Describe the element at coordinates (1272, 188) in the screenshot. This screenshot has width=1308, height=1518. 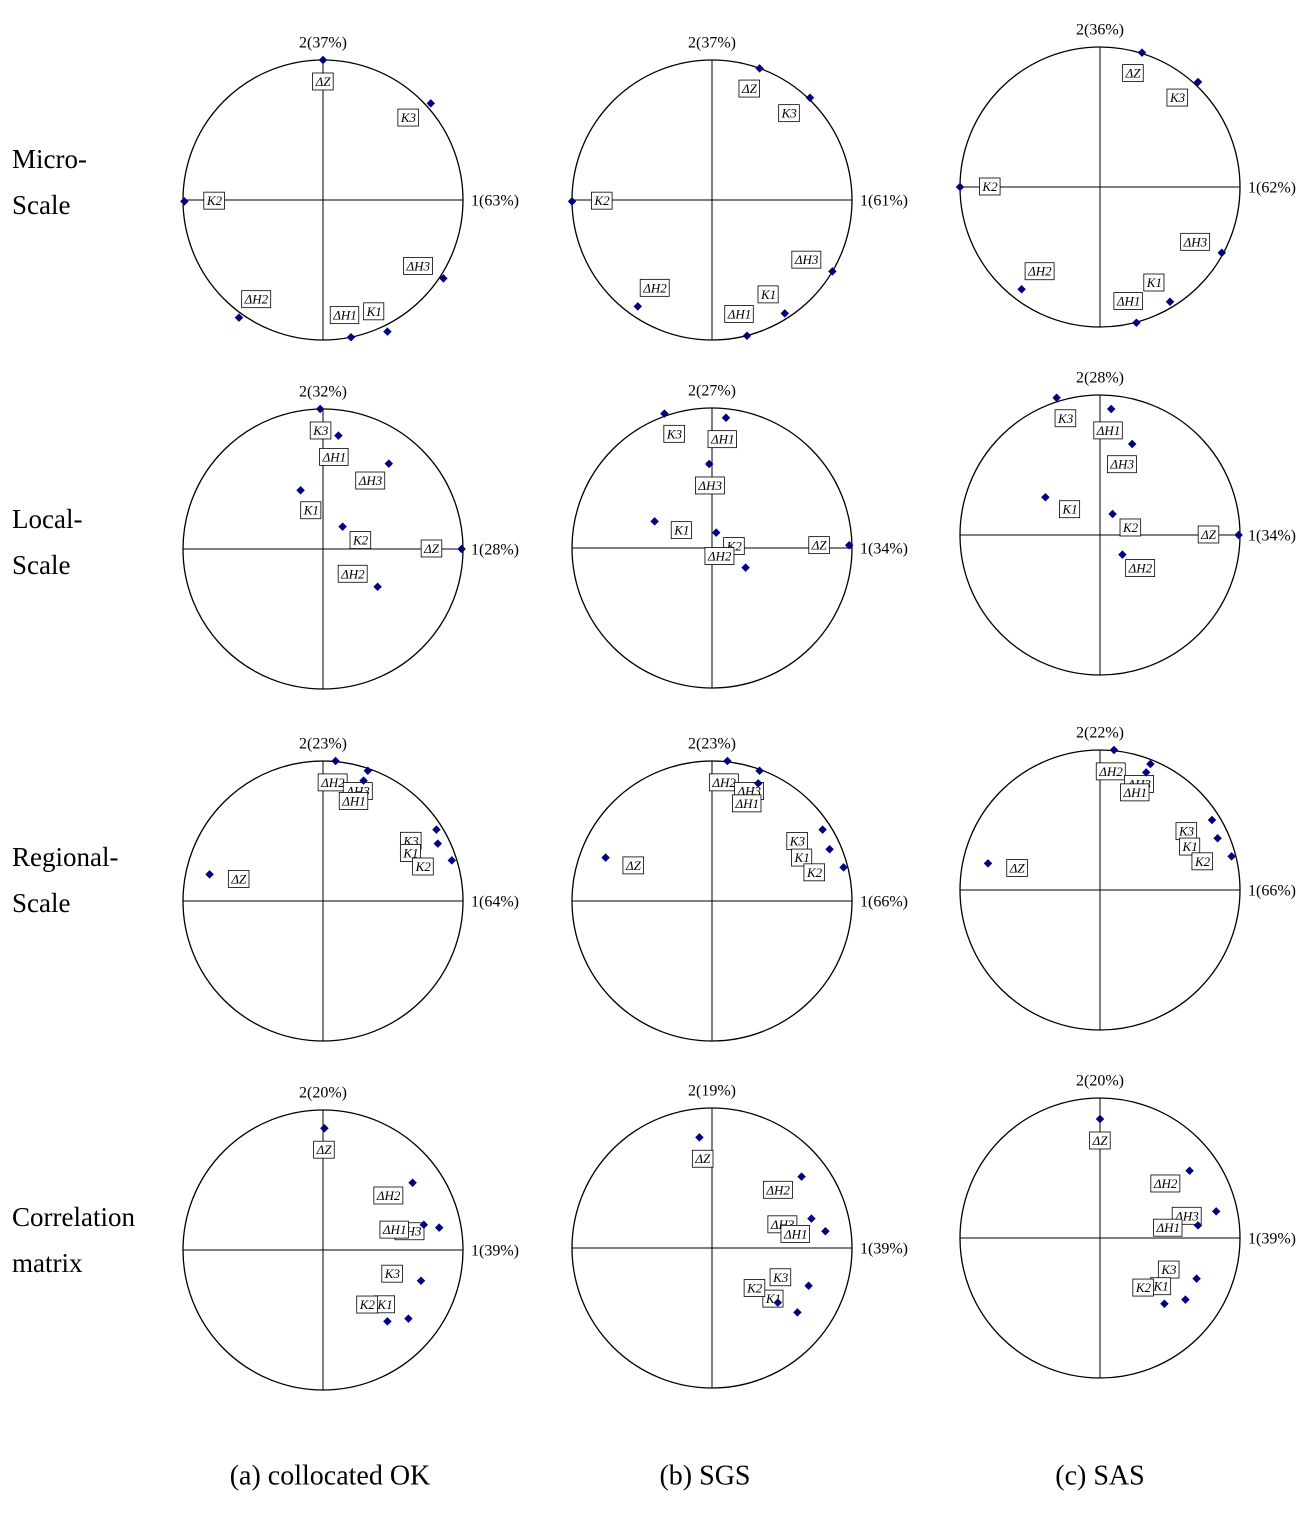
I see `x-axis-label: 1(62%)` at that location.